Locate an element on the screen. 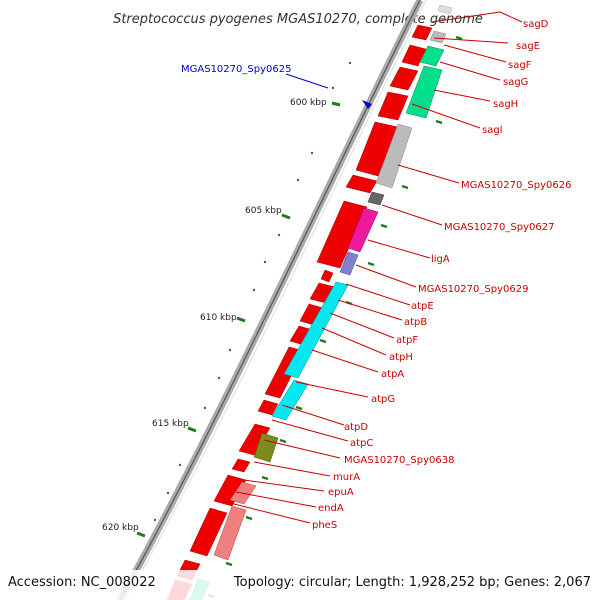  cog-grey-block is located at coordinates (394, 156).